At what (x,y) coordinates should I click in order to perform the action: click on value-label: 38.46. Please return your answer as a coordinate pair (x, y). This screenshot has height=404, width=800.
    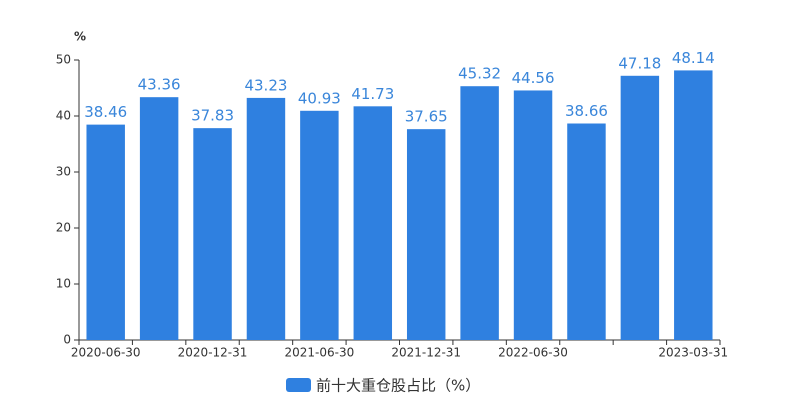
    Looking at the image, I should click on (105, 112).